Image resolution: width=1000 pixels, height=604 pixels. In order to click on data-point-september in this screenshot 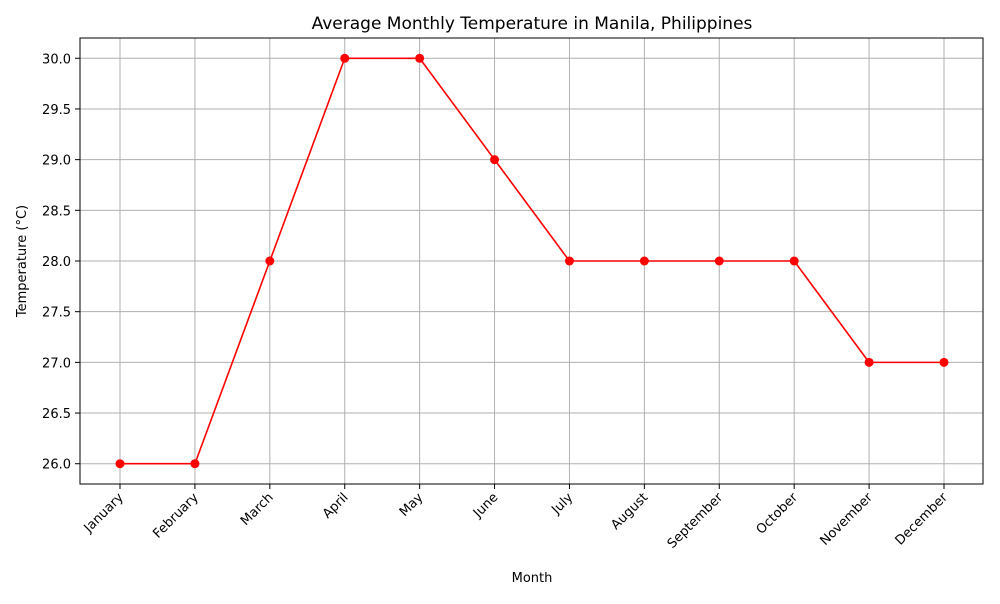, I will do `click(719, 261)`.